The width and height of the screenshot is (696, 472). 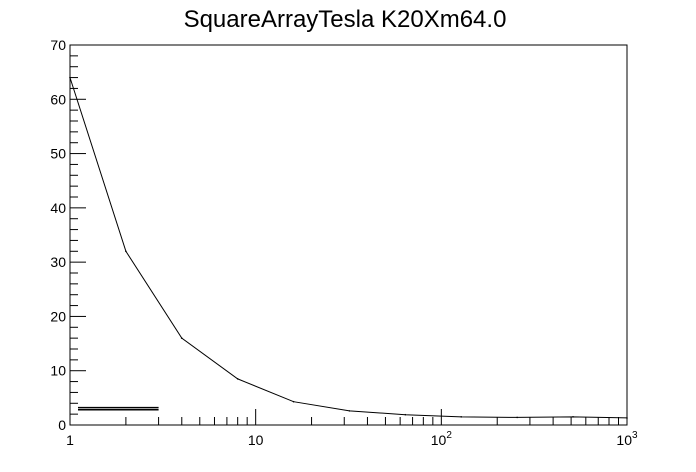 I want to click on y-tick-label: 30, so click(x=58, y=262).